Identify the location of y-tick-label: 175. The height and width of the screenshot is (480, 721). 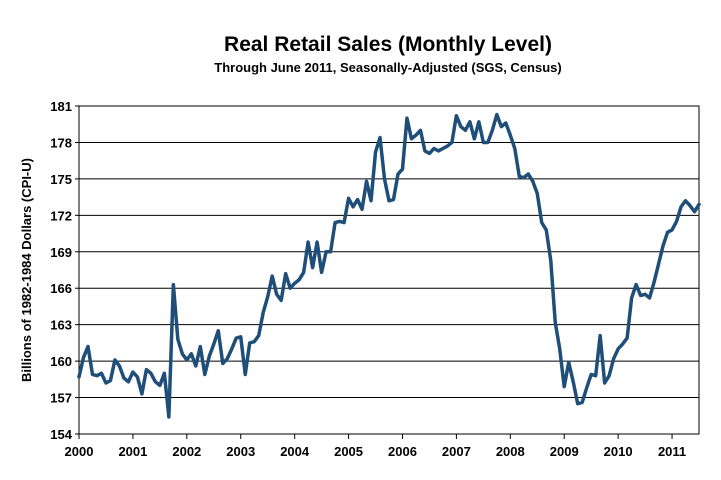
(61, 179).